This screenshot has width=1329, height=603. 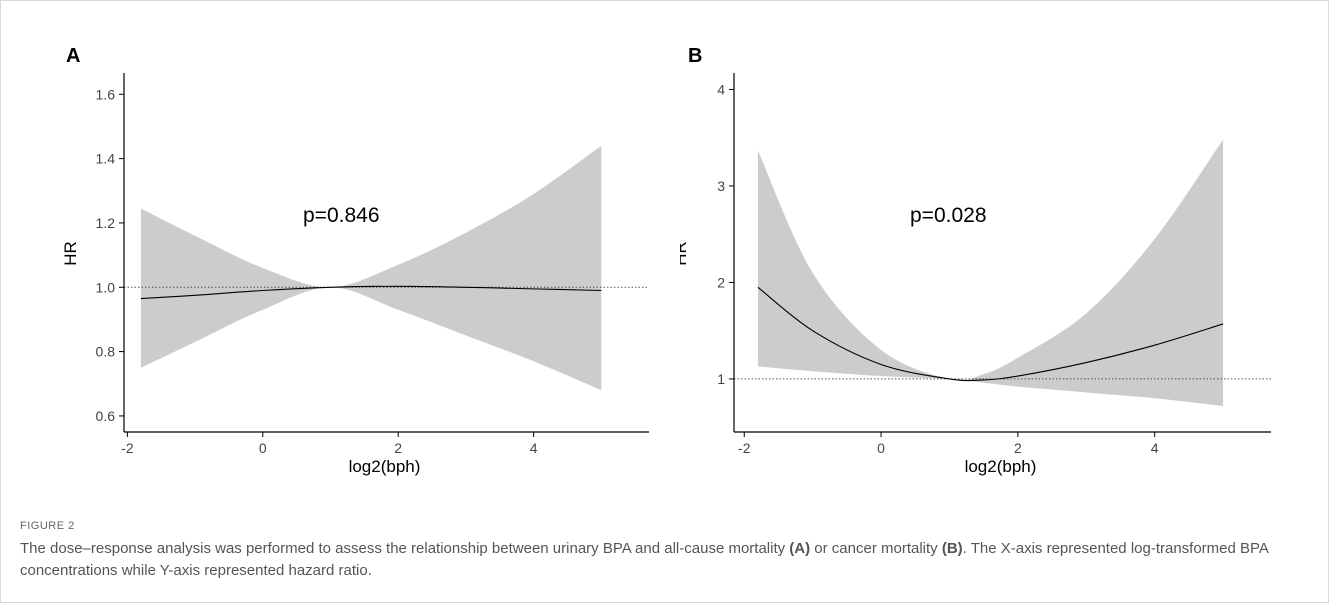 I want to click on panel-b-y-tick-label: 1, so click(x=721, y=379).